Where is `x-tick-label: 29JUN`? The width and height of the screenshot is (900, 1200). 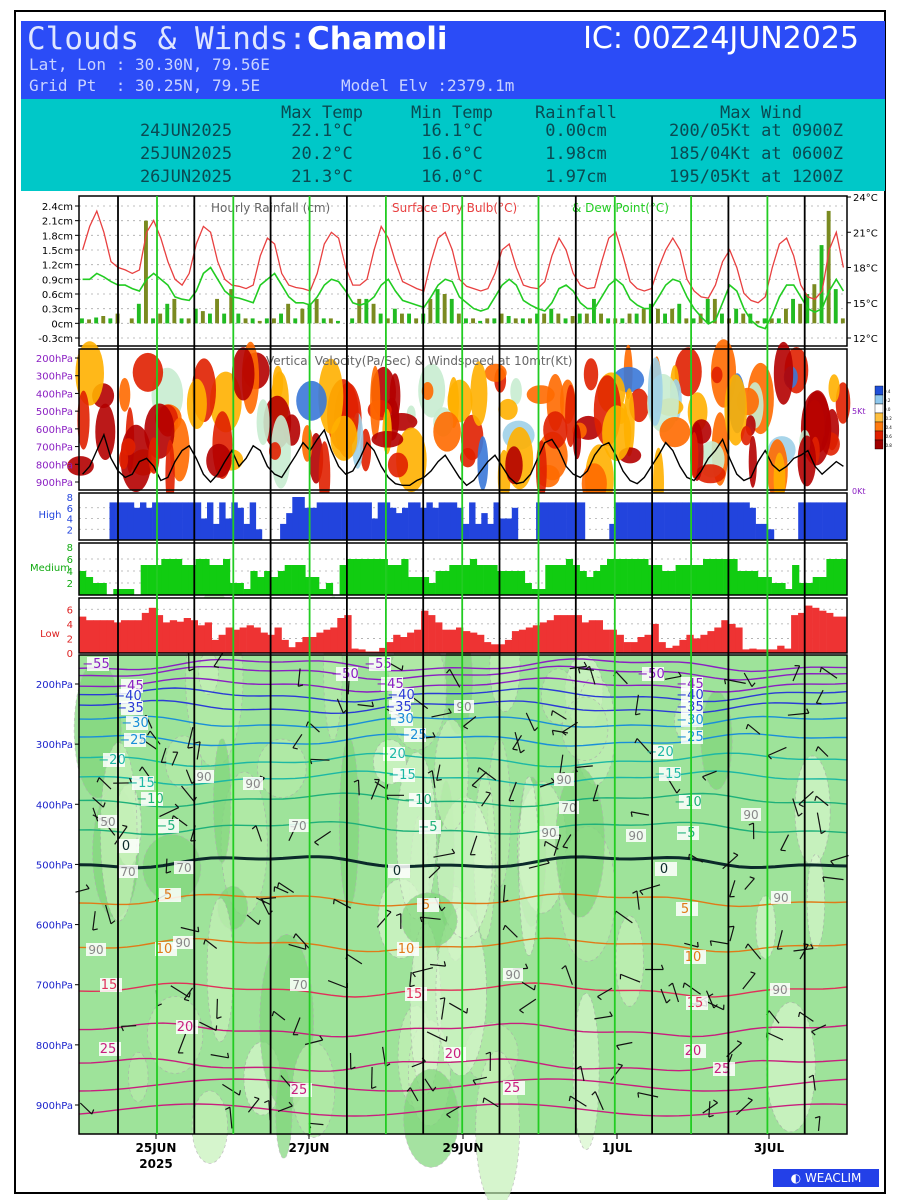
x-tick-label: 29JUN is located at coordinates (463, 1148).